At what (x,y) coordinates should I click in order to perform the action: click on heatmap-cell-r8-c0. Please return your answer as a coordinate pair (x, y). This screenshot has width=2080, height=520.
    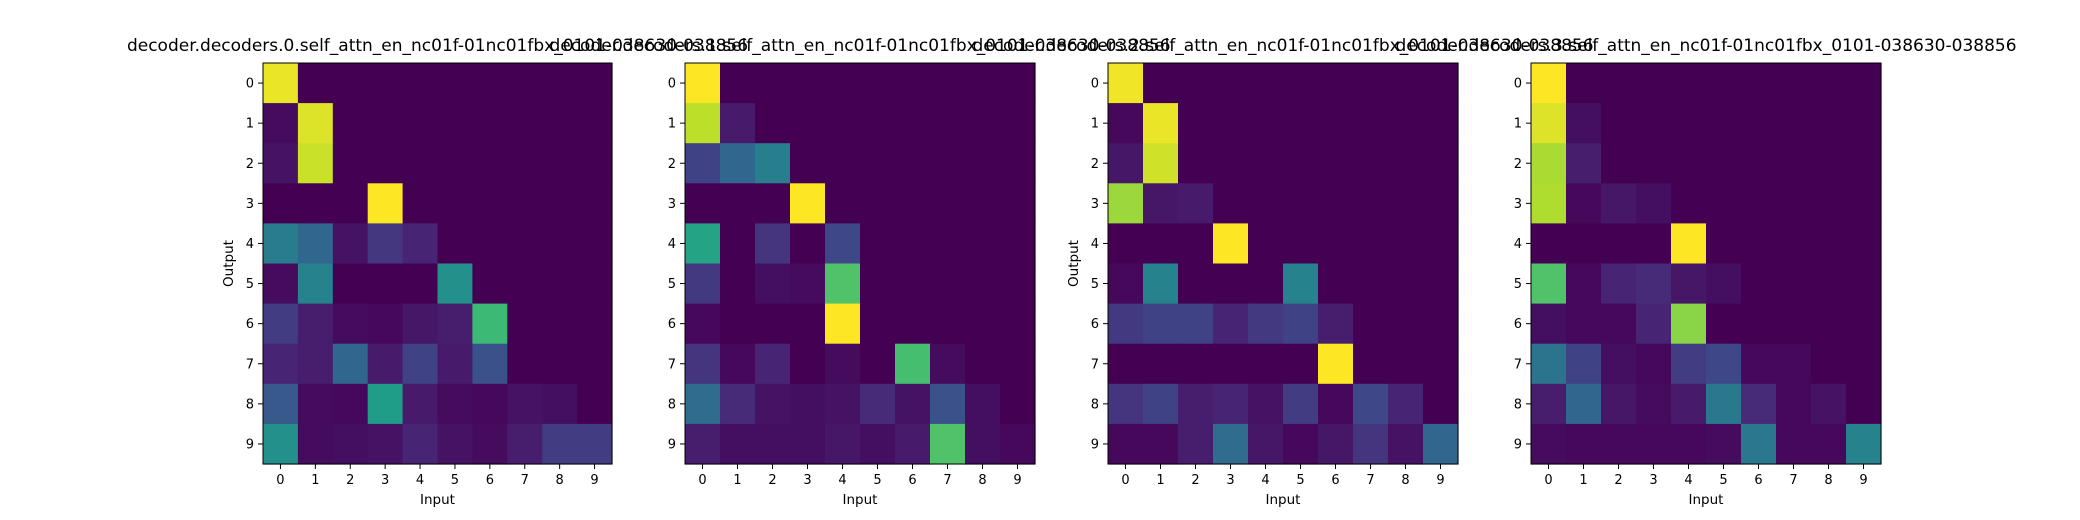
    Looking at the image, I should click on (1126, 404).